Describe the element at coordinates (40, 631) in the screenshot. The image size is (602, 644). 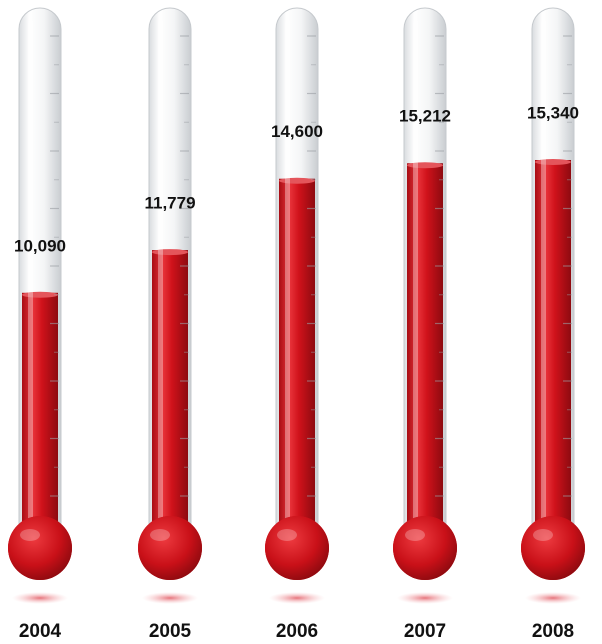
I see `x-tick-label: 2004` at that location.